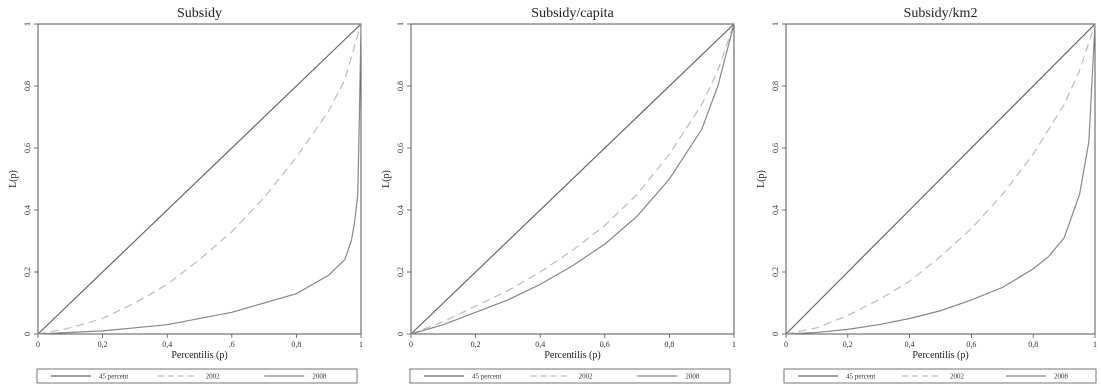 The height and width of the screenshot is (391, 1101). I want to click on x-tick-label: .6, so click(232, 344).